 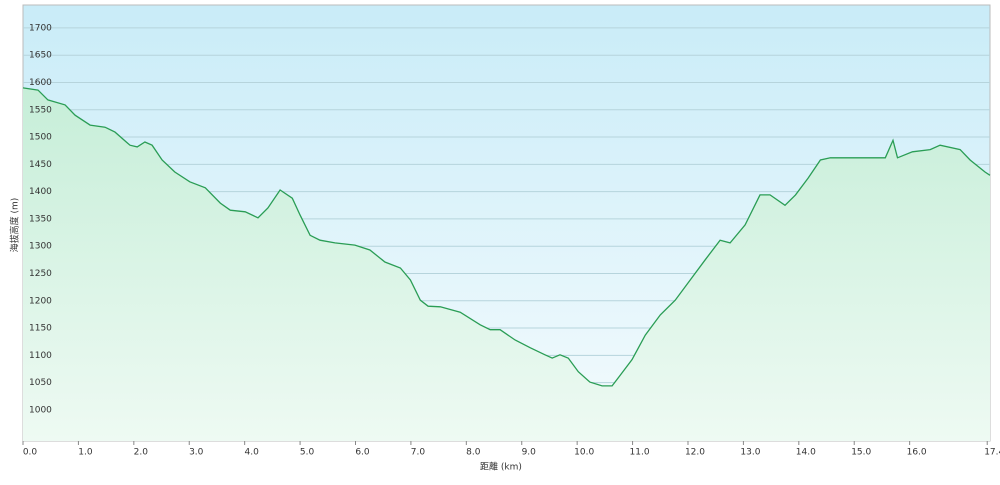 I want to click on y-tick-label: 1150, so click(x=40, y=329).